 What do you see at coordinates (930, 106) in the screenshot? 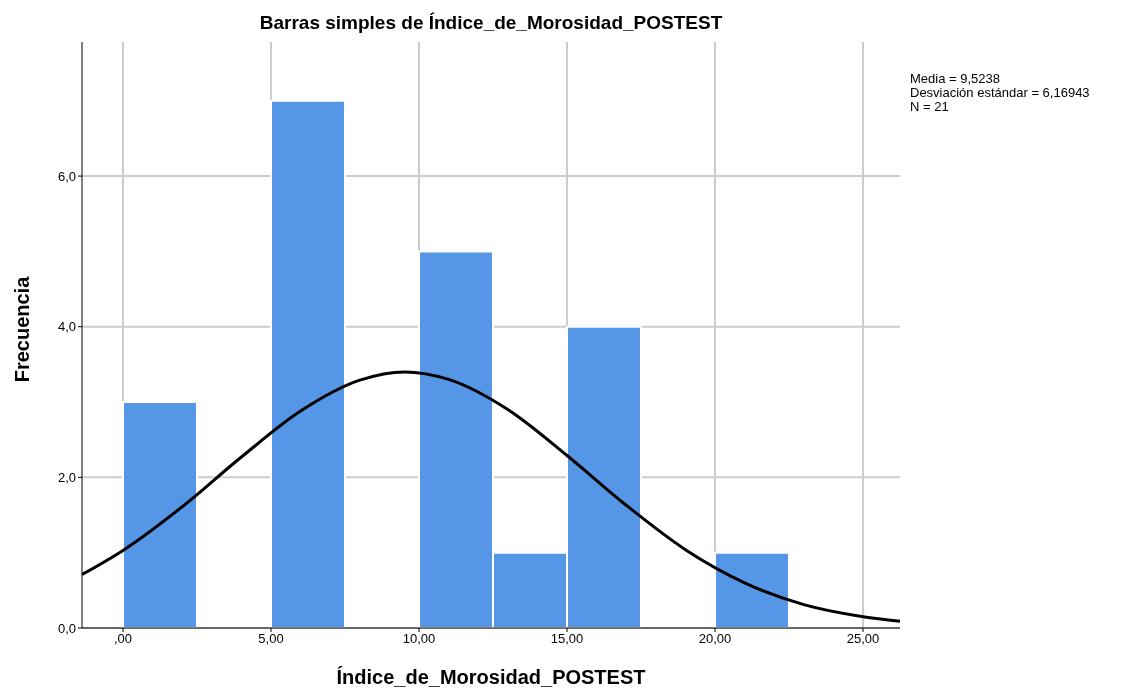
I see `text: N = 21` at bounding box center [930, 106].